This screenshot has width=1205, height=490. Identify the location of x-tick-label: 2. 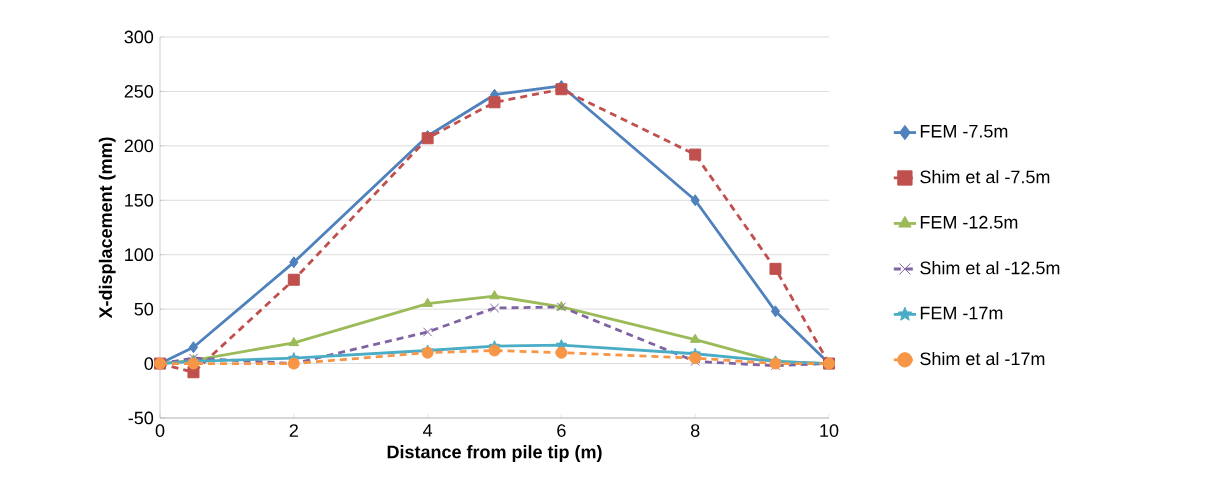
(293, 430).